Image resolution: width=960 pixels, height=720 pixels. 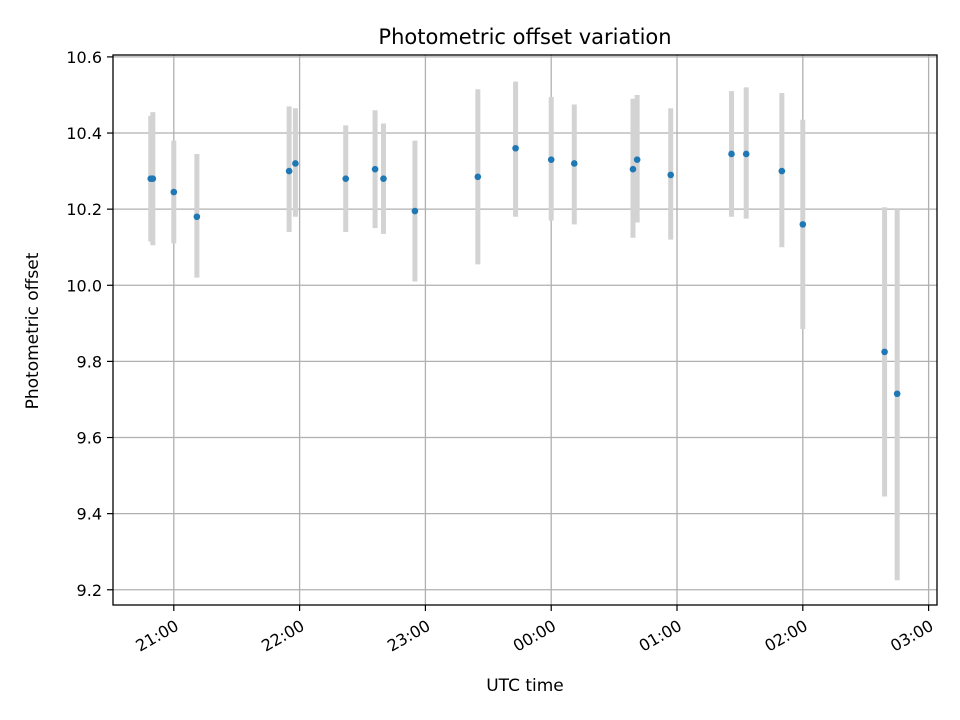 I want to click on chart-title: Photometric offset variation, so click(x=524, y=37).